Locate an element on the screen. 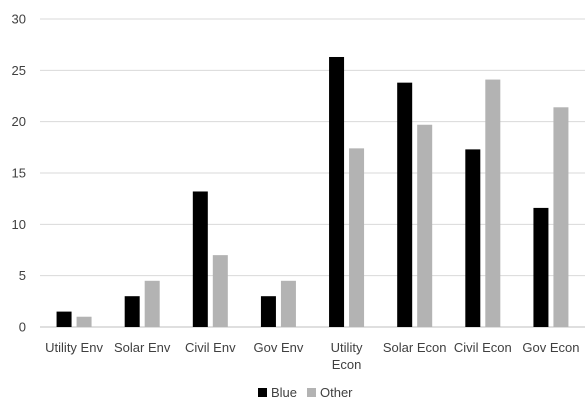 This screenshot has height=406, width=585. x-tick-label: Civil Env is located at coordinates (210, 347).